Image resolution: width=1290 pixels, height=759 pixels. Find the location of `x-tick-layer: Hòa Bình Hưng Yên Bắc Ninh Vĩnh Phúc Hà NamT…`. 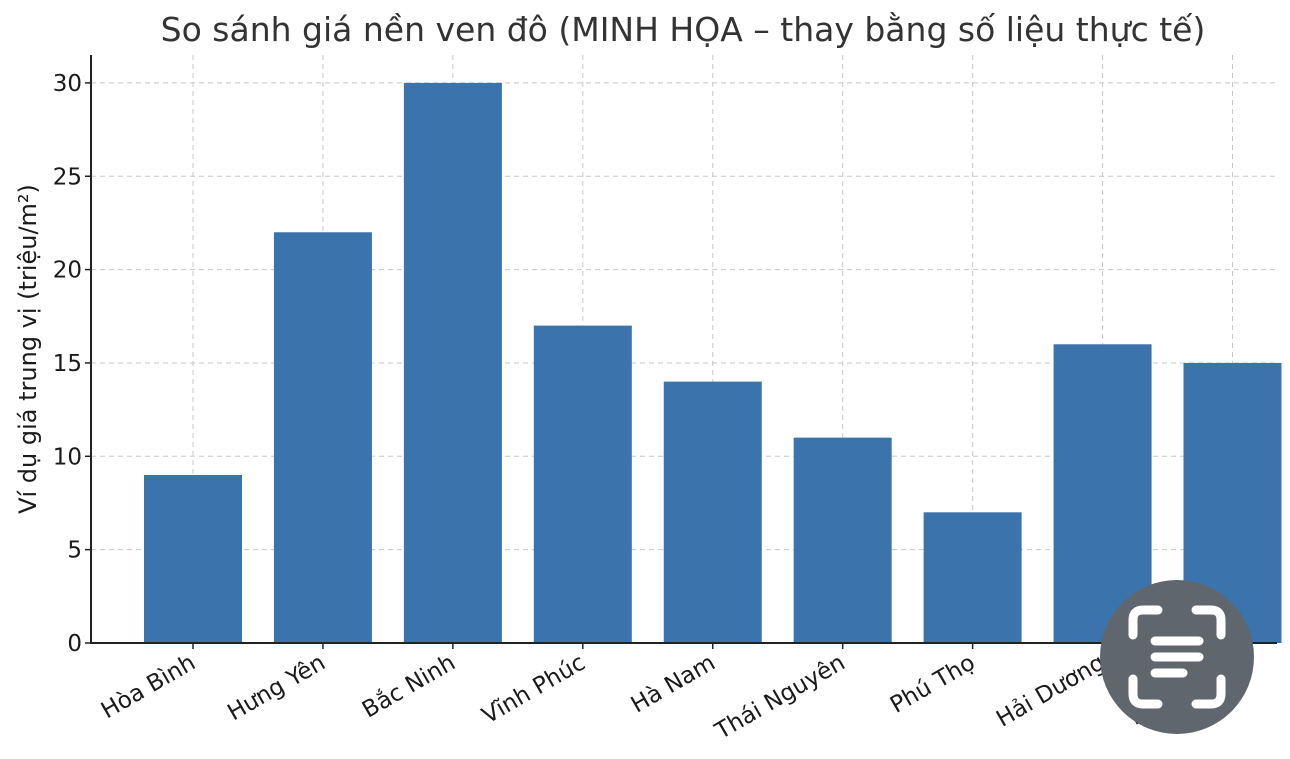

x-tick-layer: Hòa Bình Hưng Yên Bắc Ninh Vĩnh Phúc Hà NamT… is located at coordinates (668, 694).